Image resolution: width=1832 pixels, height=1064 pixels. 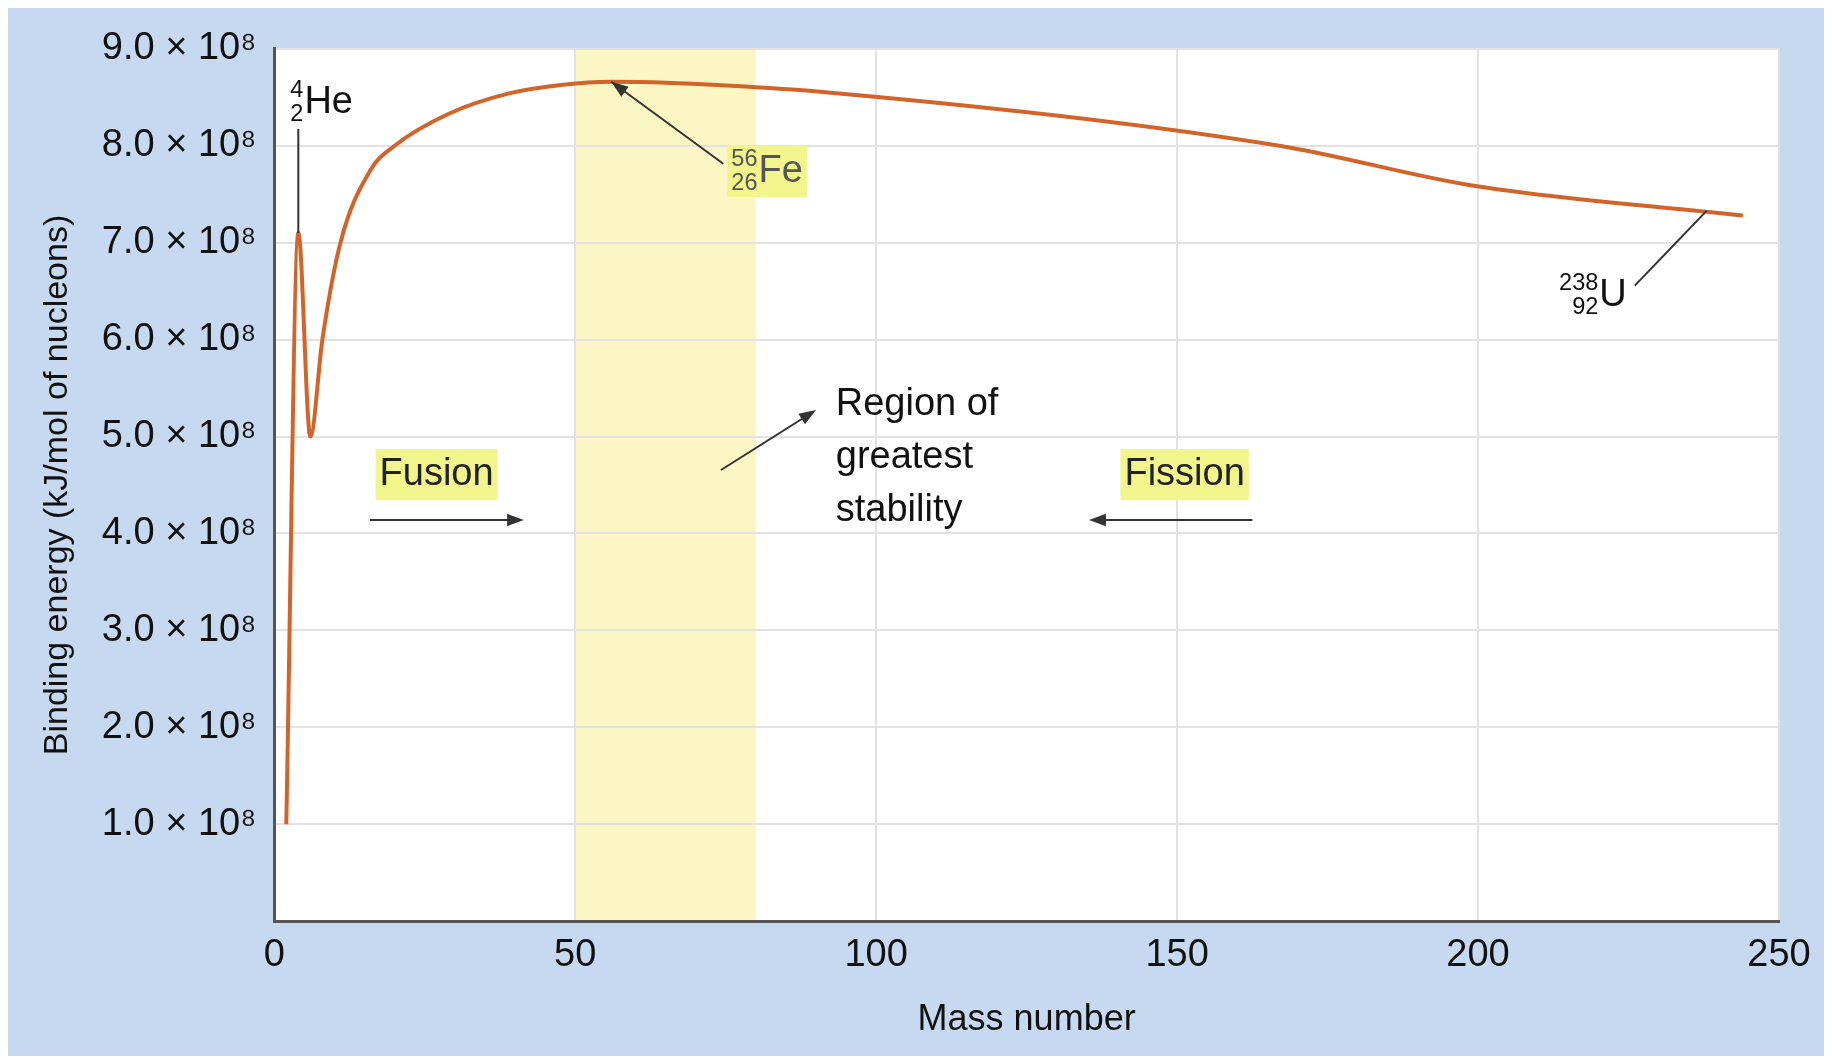 I want to click on x-tick-label: 0, so click(x=274, y=953).